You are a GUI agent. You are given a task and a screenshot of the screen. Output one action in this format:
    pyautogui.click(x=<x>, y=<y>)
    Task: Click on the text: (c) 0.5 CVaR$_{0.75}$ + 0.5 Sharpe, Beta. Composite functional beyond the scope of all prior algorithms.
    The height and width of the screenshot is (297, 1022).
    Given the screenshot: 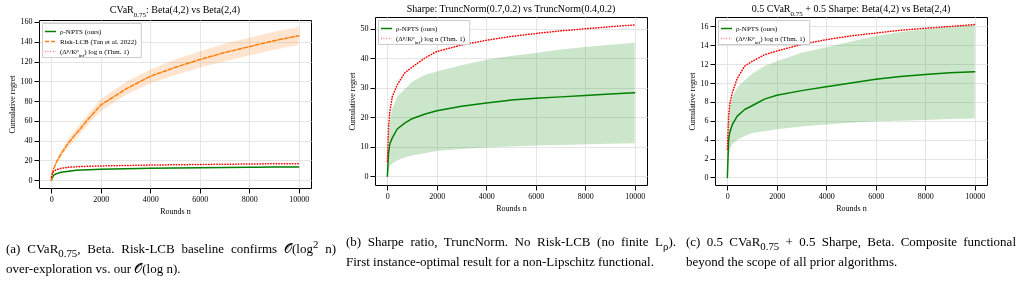 What is the action you would take?
    pyautogui.click(x=851, y=251)
    